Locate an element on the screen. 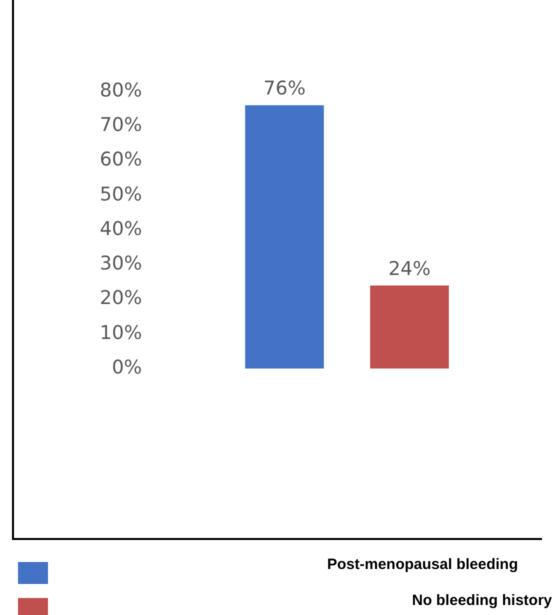 The width and height of the screenshot is (558, 615). y-tick-label: 20% is located at coordinates (121, 298).